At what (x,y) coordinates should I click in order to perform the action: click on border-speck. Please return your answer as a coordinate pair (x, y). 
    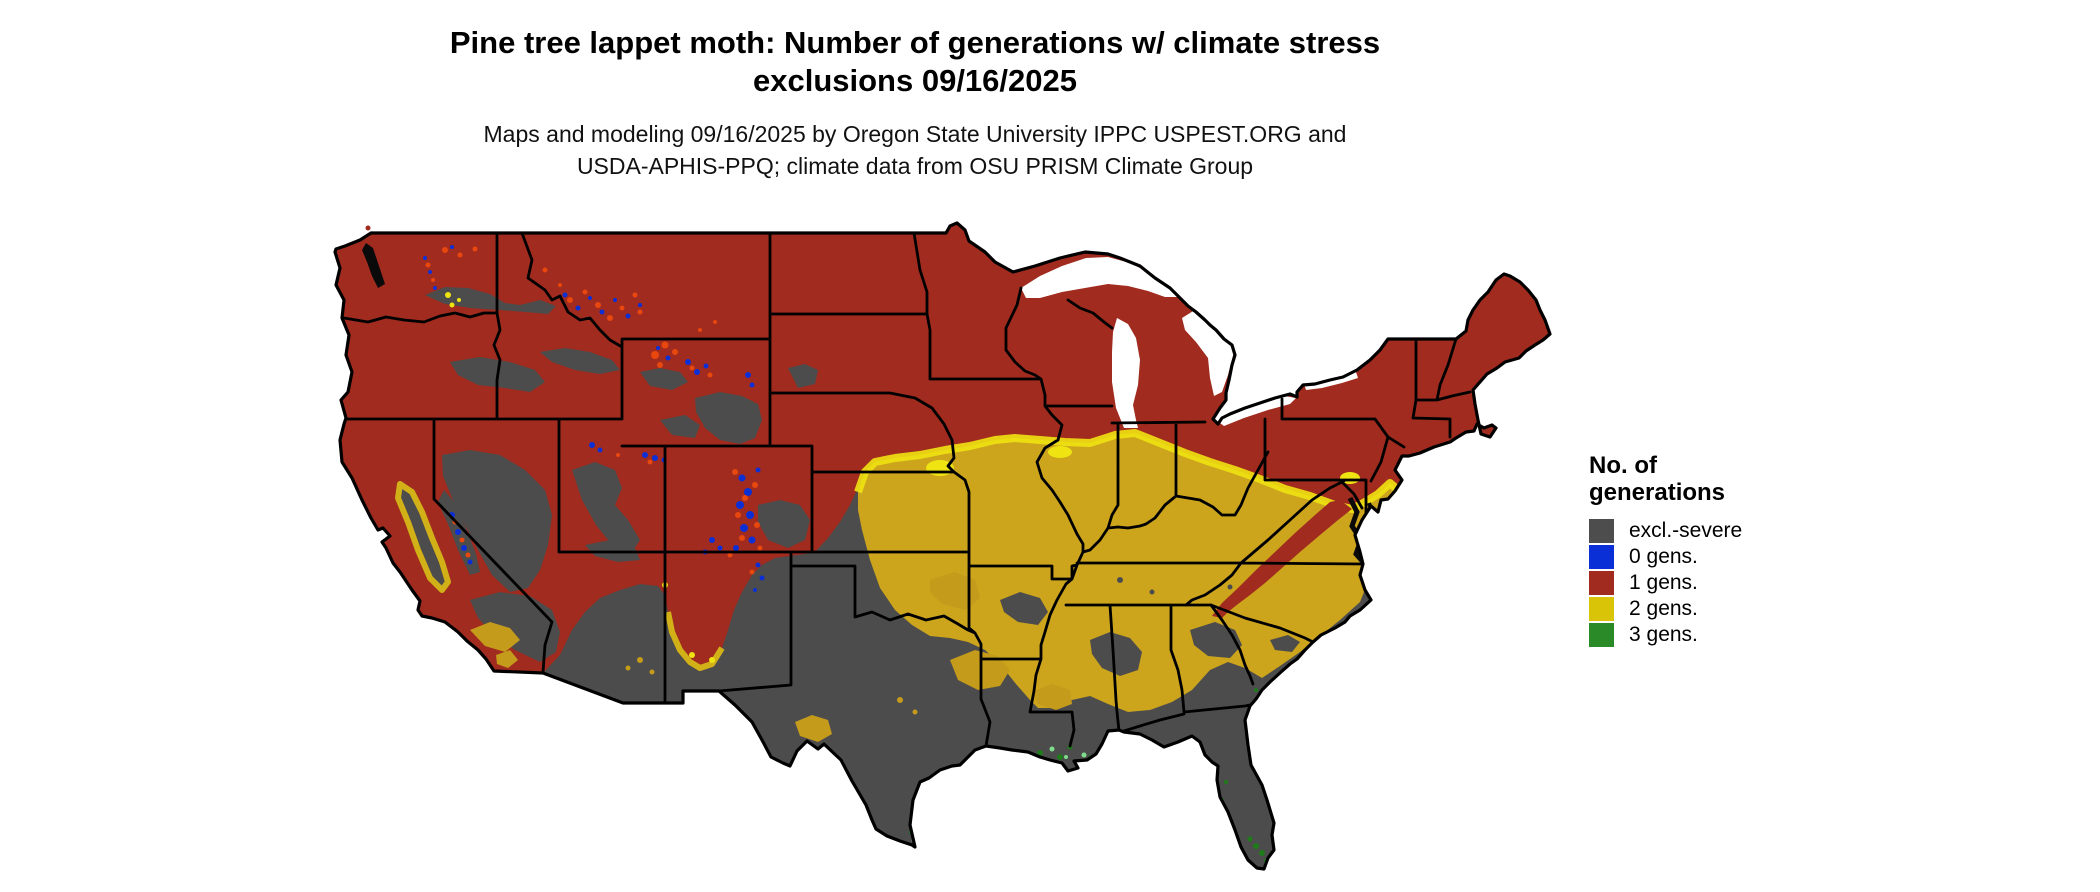
    Looking at the image, I should click on (368, 228).